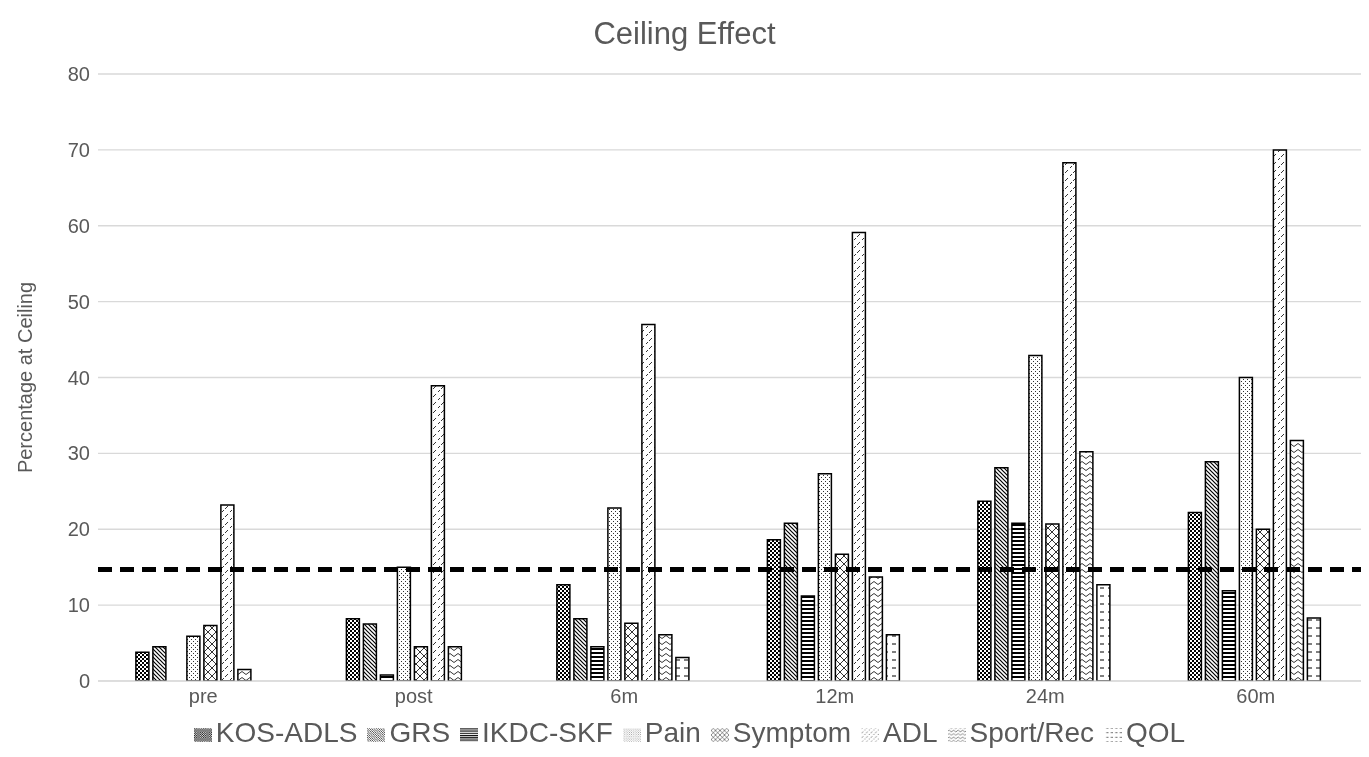 The width and height of the screenshot is (1369, 757). What do you see at coordinates (420, 732) in the screenshot?
I see `legend-label: GRS` at bounding box center [420, 732].